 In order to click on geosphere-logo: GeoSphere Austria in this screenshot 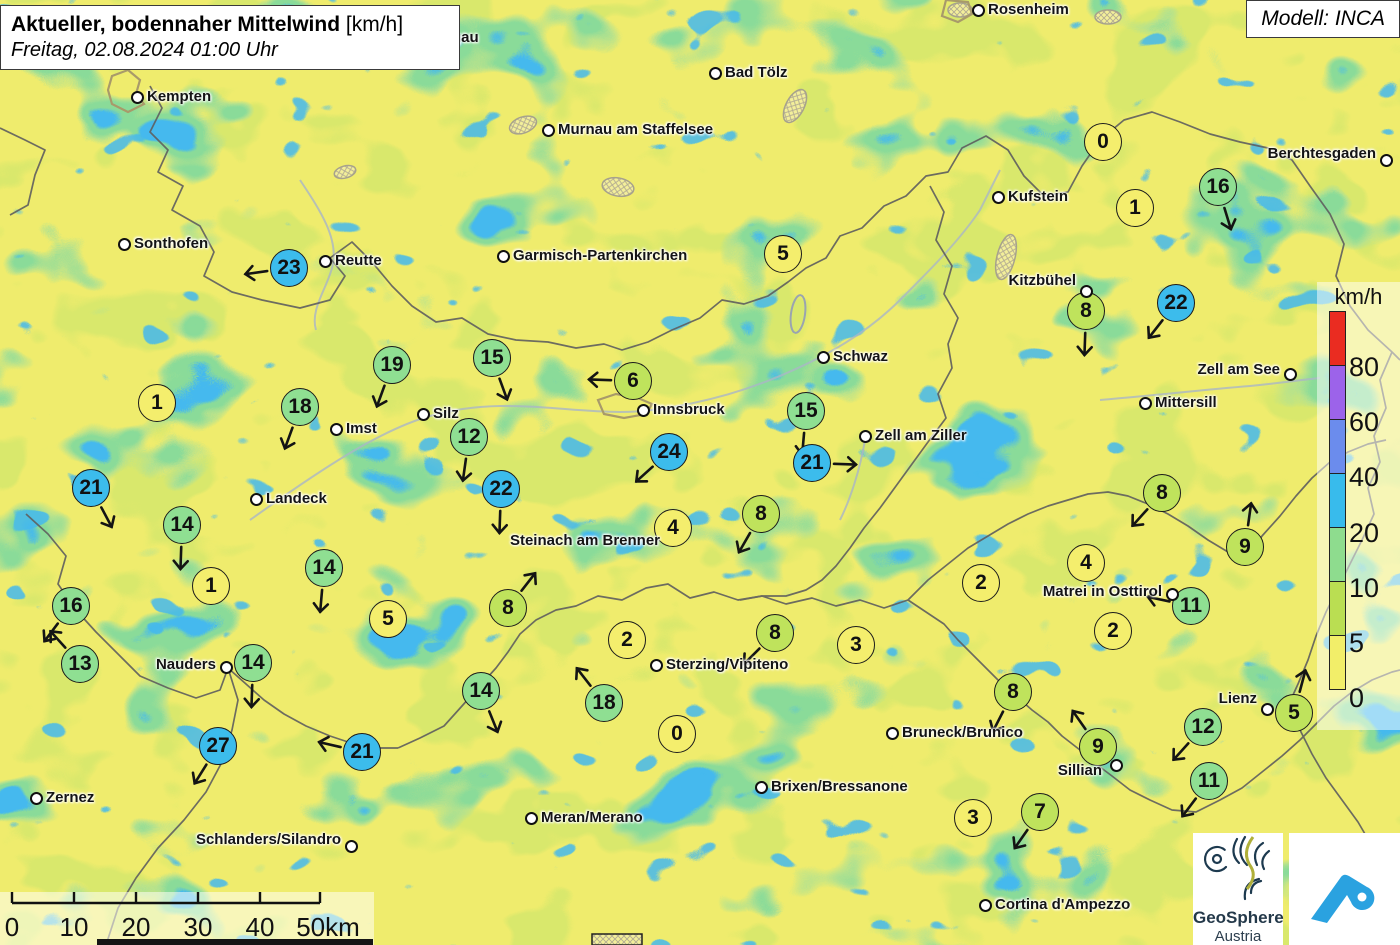, I will do `click(1238, 889)`.